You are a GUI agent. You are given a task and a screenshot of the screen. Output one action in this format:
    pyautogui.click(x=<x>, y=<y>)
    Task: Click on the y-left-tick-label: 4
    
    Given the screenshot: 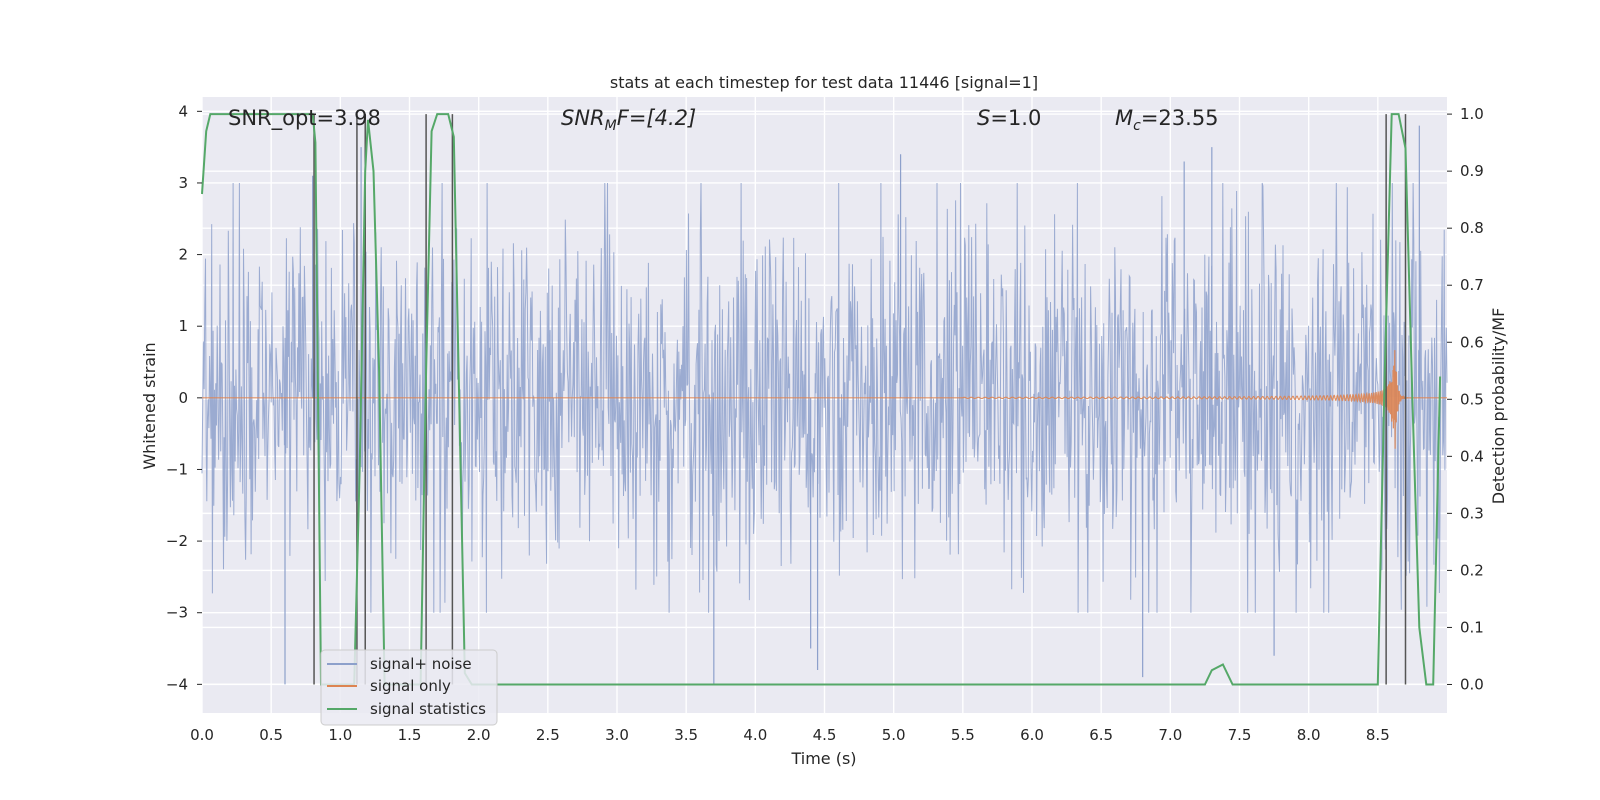 What is the action you would take?
    pyautogui.click(x=183, y=111)
    